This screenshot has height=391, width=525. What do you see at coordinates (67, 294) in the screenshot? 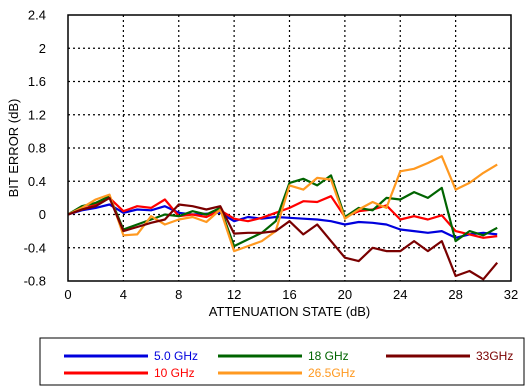
I see `x-tick-label: 0` at bounding box center [67, 294].